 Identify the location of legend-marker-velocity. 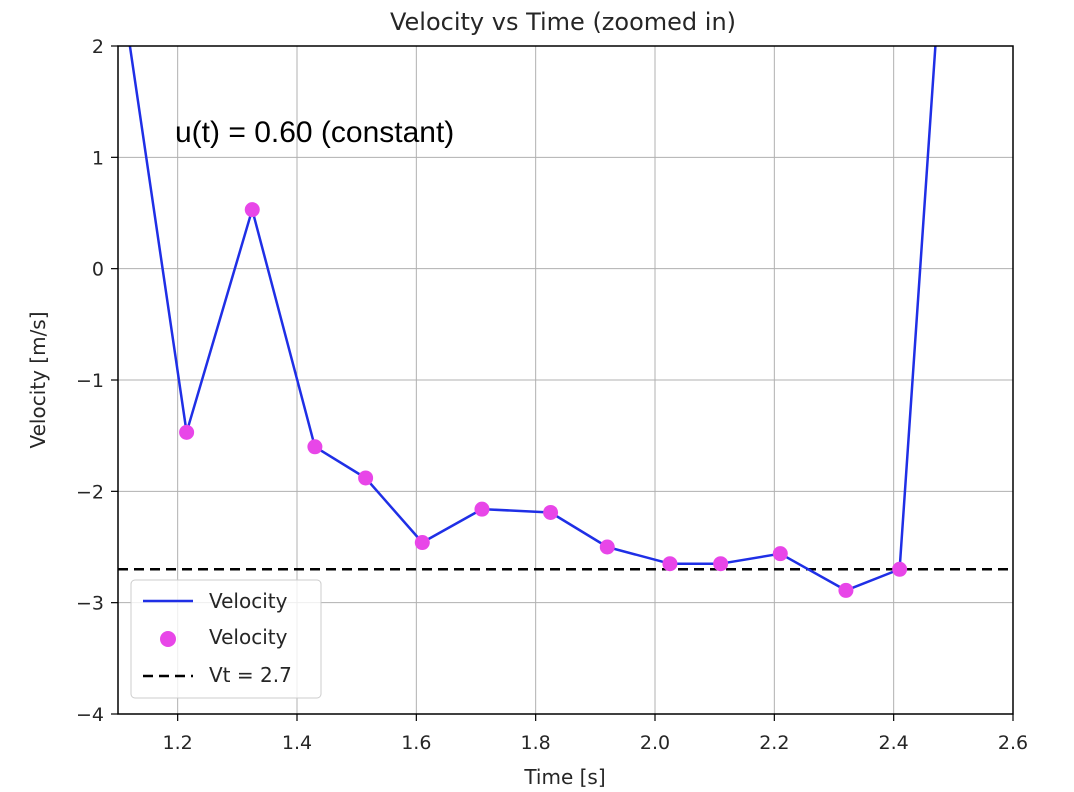
(168, 639).